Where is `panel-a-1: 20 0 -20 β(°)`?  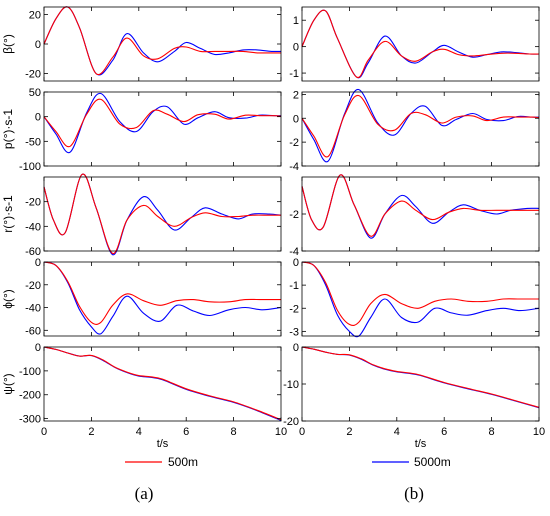 panel-a-1: 20 0 -20 β(°) is located at coordinates (141, 44).